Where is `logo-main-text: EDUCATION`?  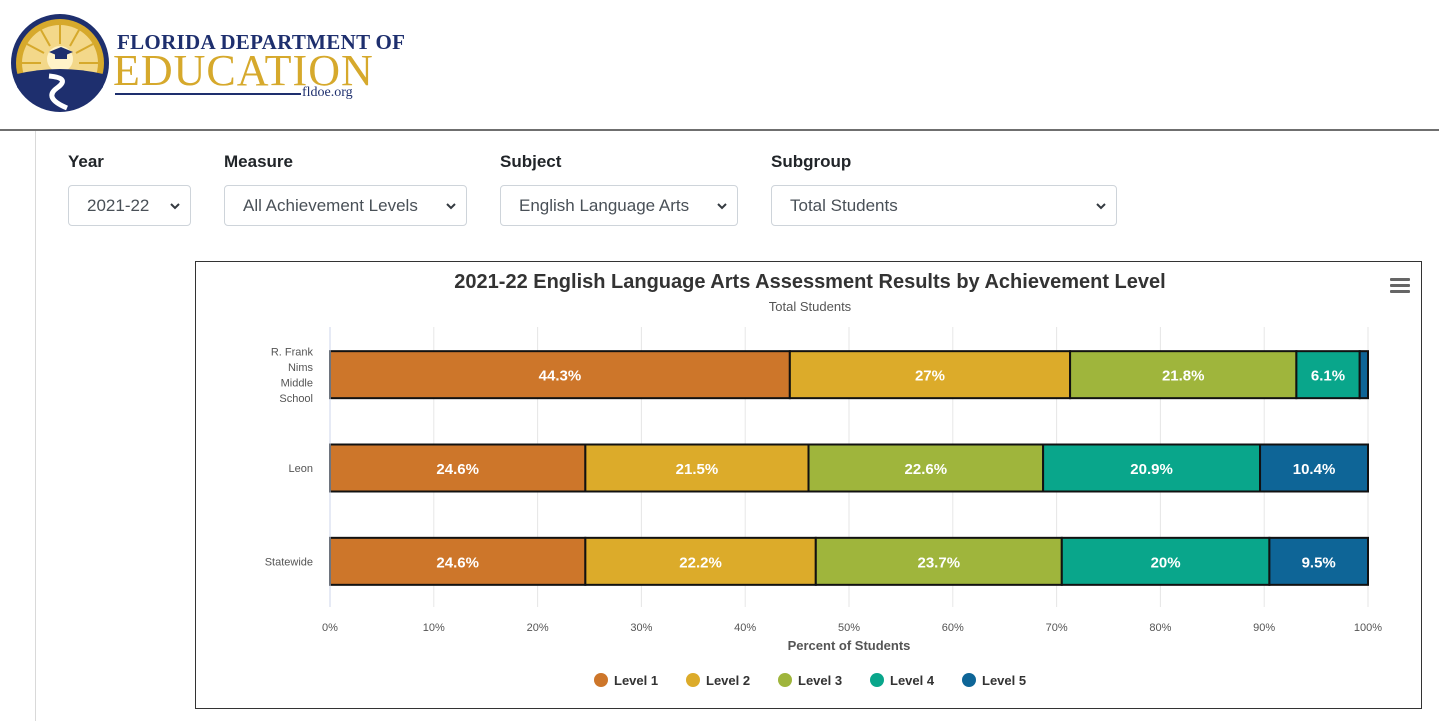
logo-main-text: EDUCATION is located at coordinates (243, 70).